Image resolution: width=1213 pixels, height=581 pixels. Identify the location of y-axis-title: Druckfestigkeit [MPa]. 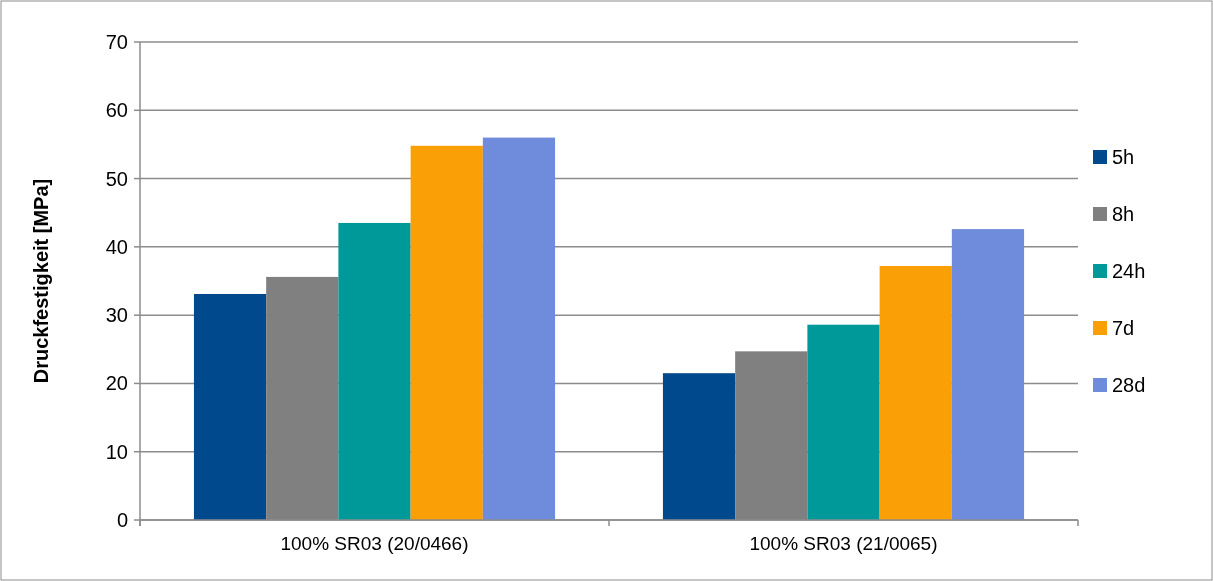
(41, 281).